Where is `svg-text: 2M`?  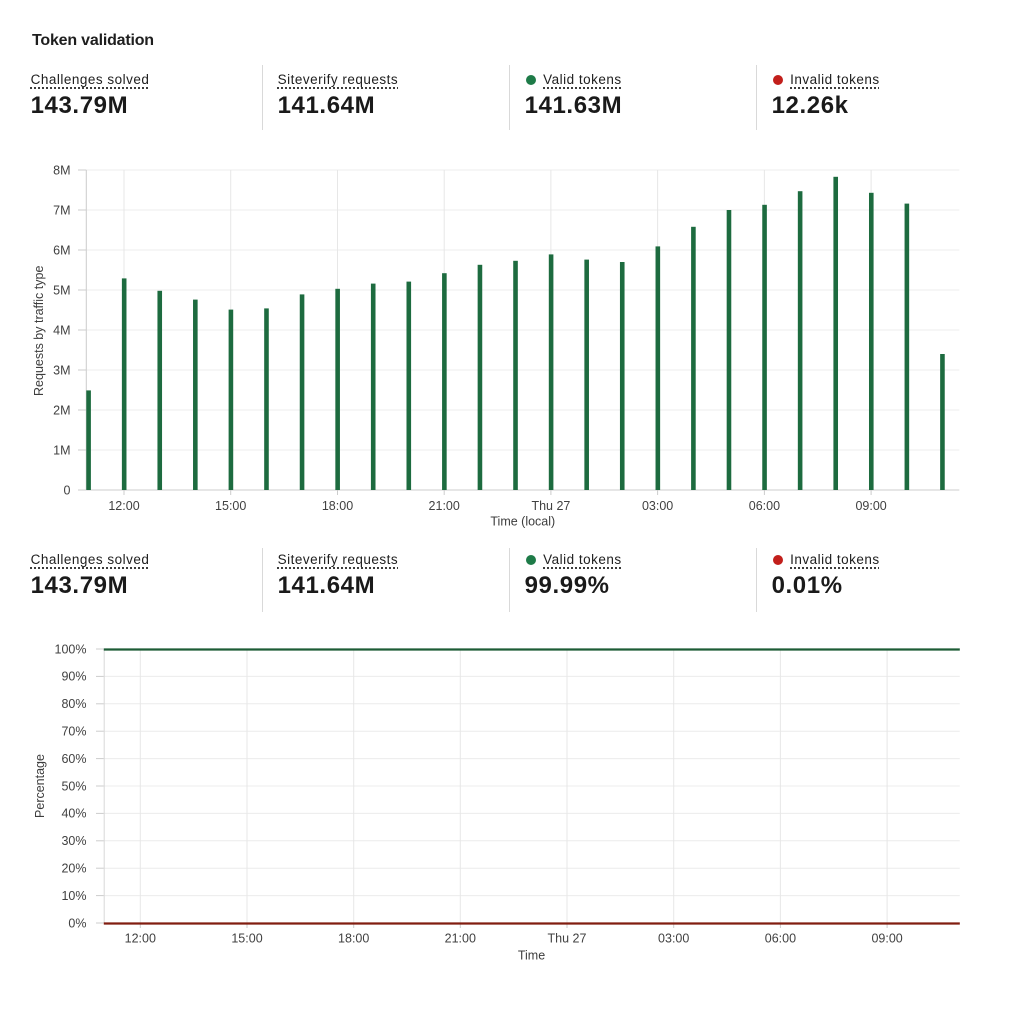 svg-text: 2M is located at coordinates (61, 411).